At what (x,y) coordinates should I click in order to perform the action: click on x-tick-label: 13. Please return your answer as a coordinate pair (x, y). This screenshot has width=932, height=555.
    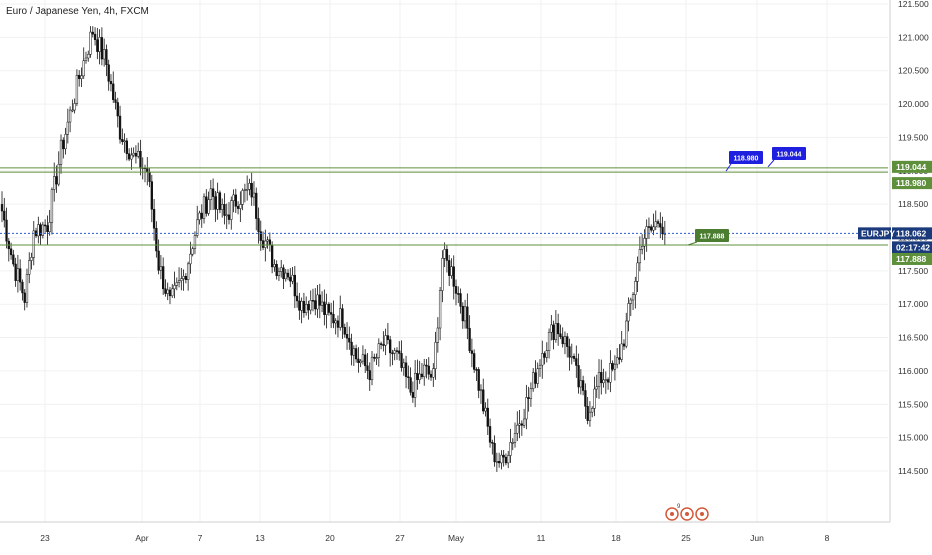
    Looking at the image, I should click on (260, 538).